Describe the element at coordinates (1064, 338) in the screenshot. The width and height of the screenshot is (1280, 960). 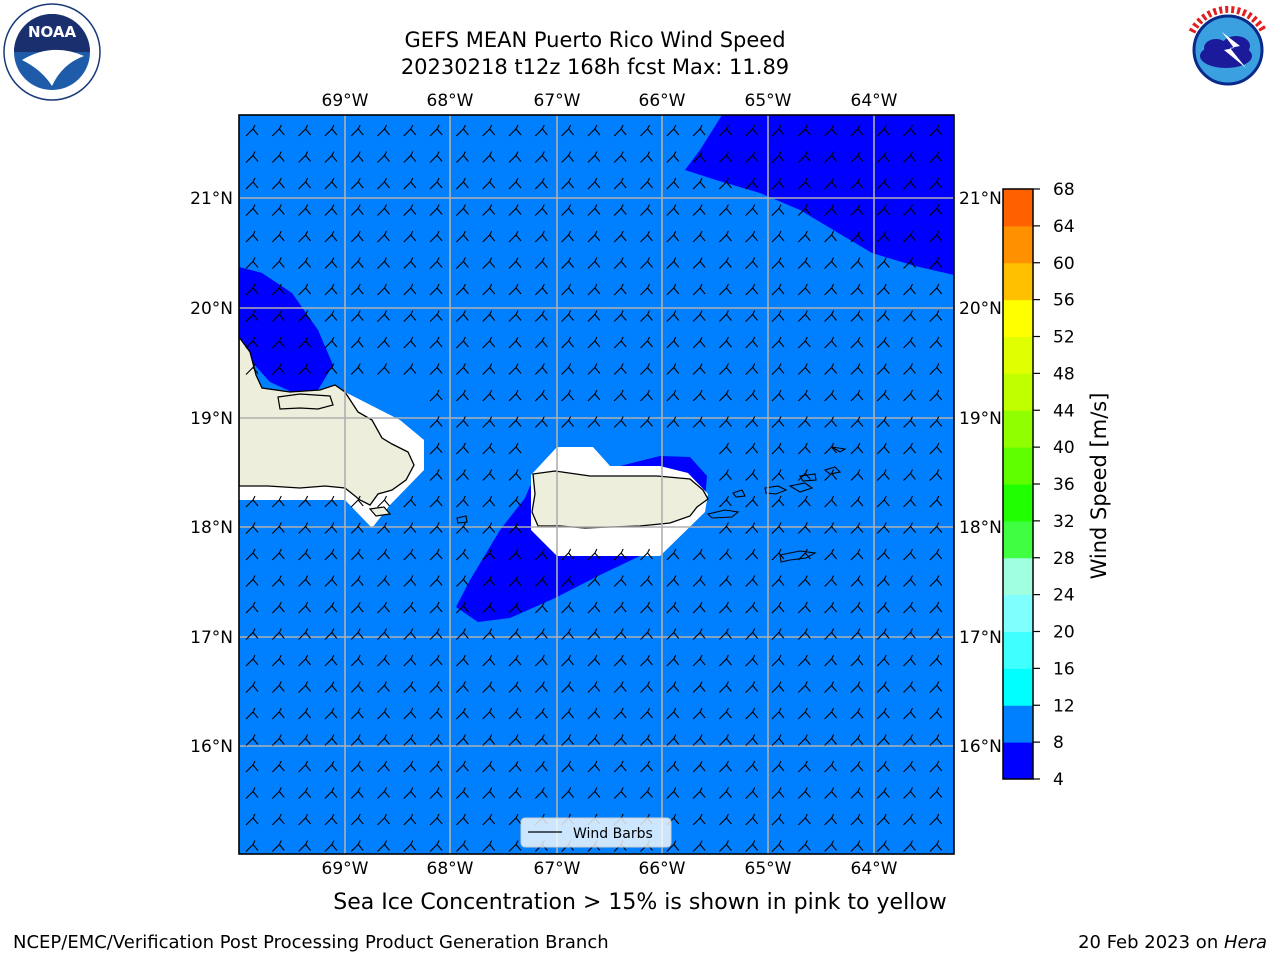
I see `colorbar-tick-label: 52` at that location.